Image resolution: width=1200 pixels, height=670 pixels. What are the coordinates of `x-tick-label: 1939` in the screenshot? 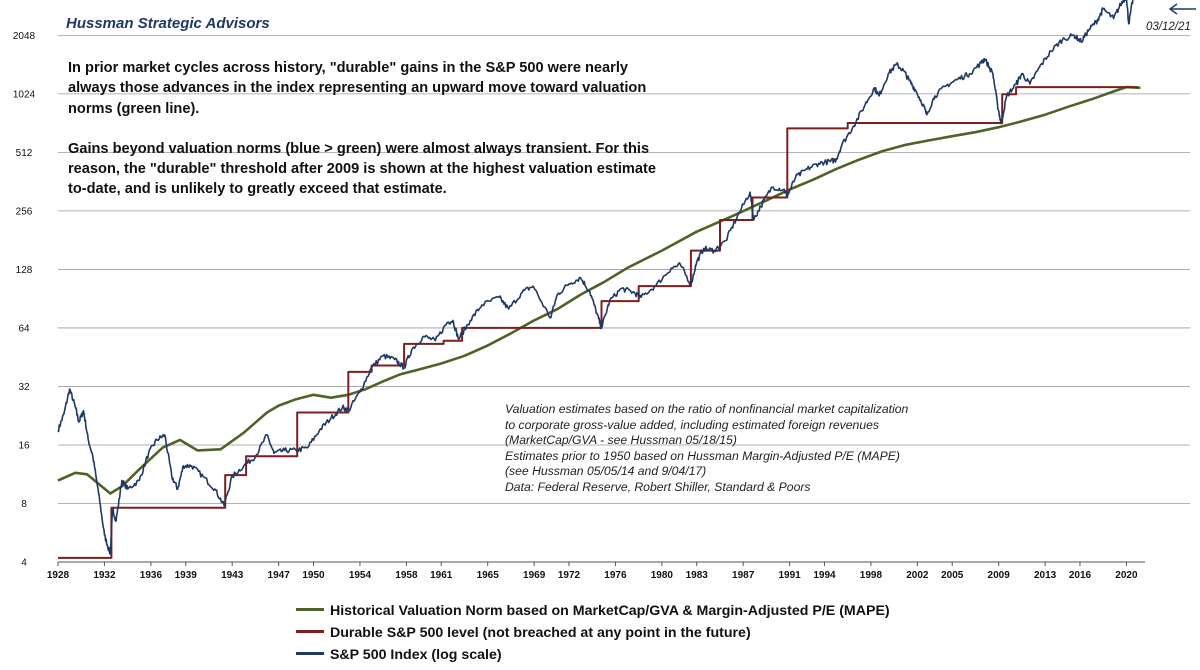 It's located at (186, 575).